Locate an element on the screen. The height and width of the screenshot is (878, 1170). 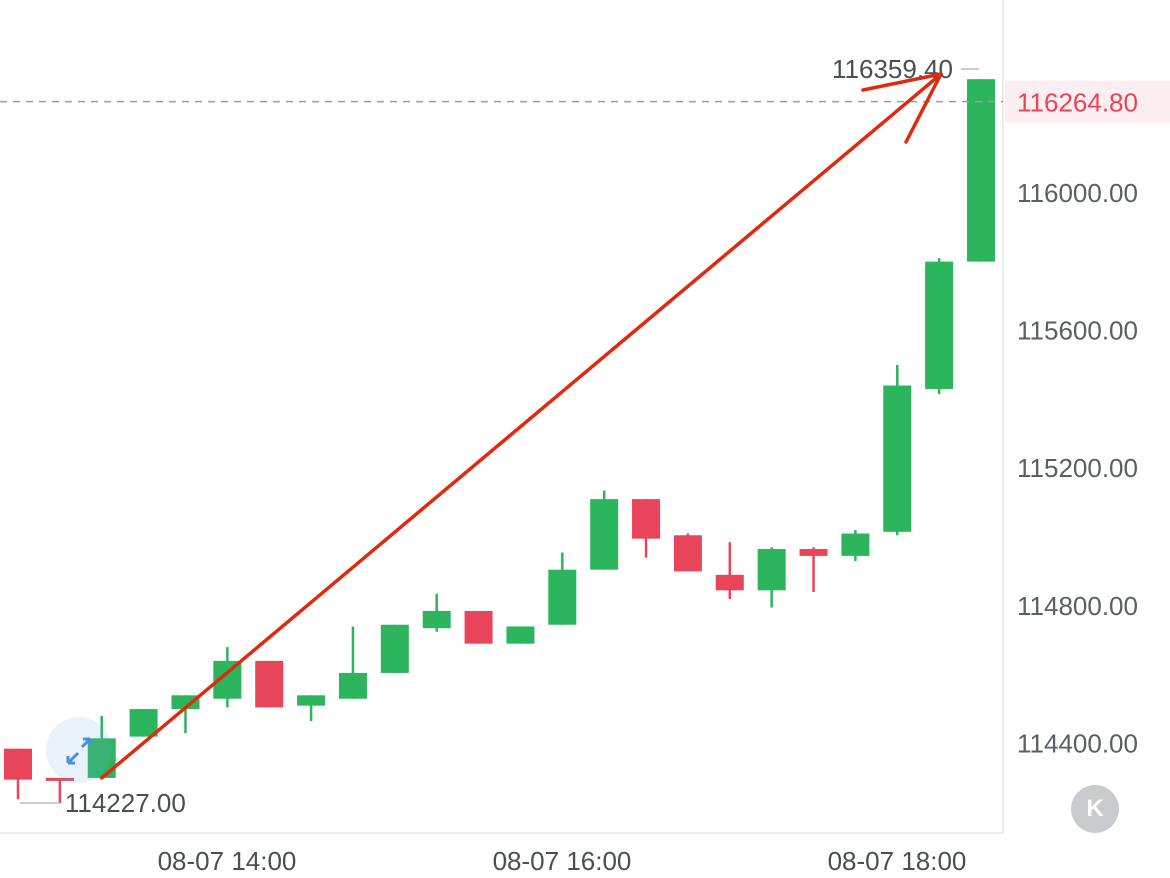
time-tick-label: 08-07 14:00 is located at coordinates (227, 861).